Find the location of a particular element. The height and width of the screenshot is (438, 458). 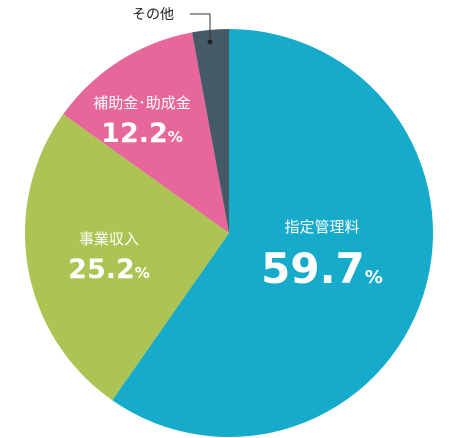

pie-slice-other is located at coordinates (210, 131).